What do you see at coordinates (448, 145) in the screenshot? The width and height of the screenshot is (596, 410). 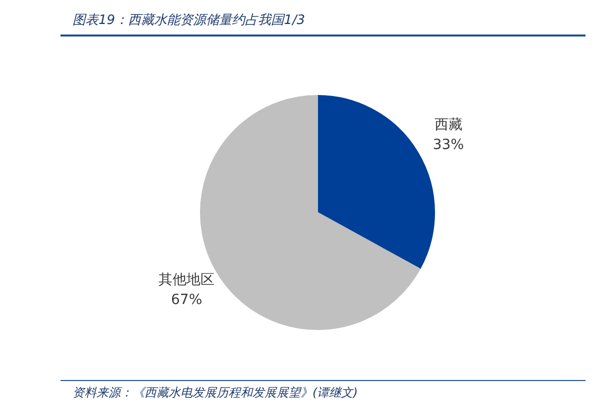 I see `data-label: 33%` at bounding box center [448, 145].